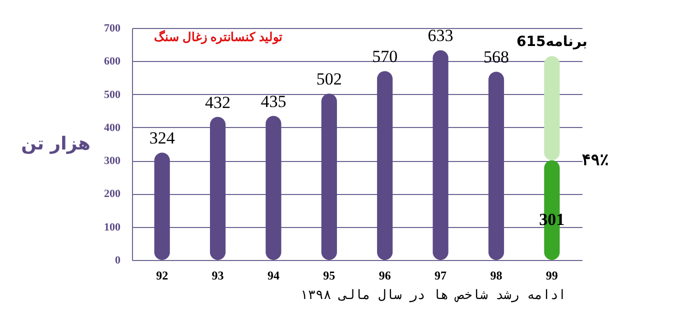  Describe the element at coordinates (218, 102) in the screenshot. I see `data-label: 432` at that location.